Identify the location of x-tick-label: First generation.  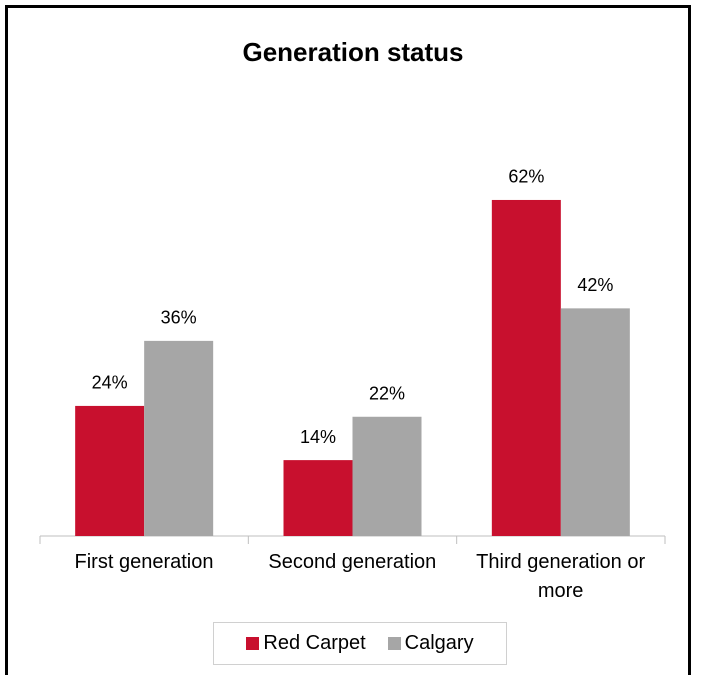
(144, 562).